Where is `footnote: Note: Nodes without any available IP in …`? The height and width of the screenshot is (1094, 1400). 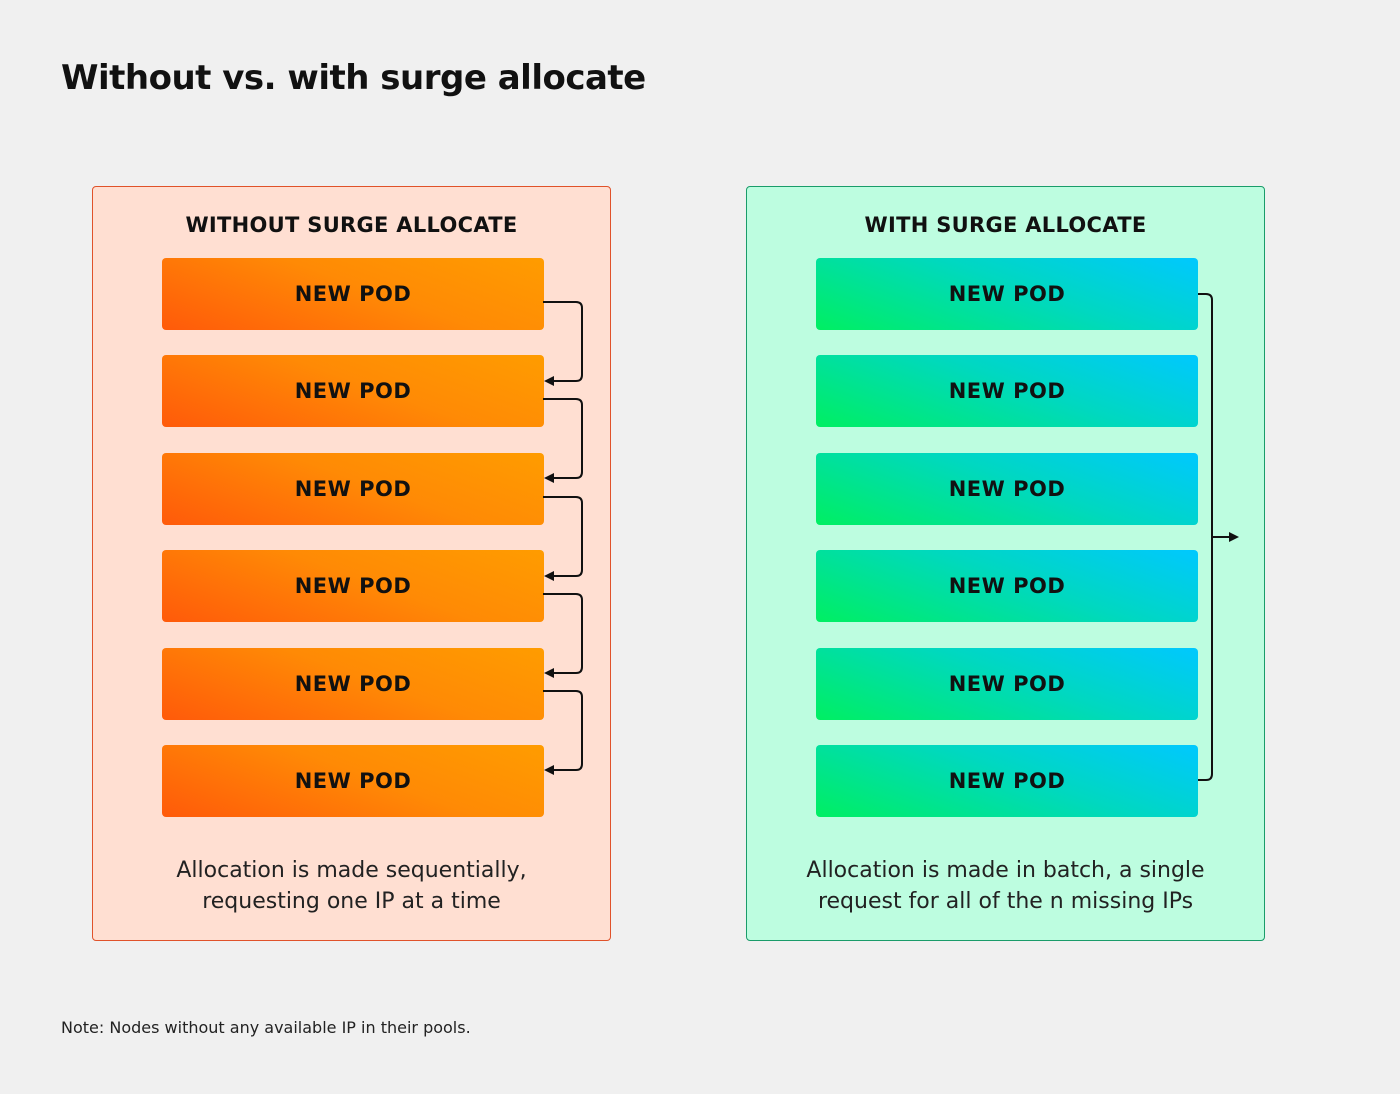
footnote: Note: Nodes without any available IP in … is located at coordinates (266, 1027).